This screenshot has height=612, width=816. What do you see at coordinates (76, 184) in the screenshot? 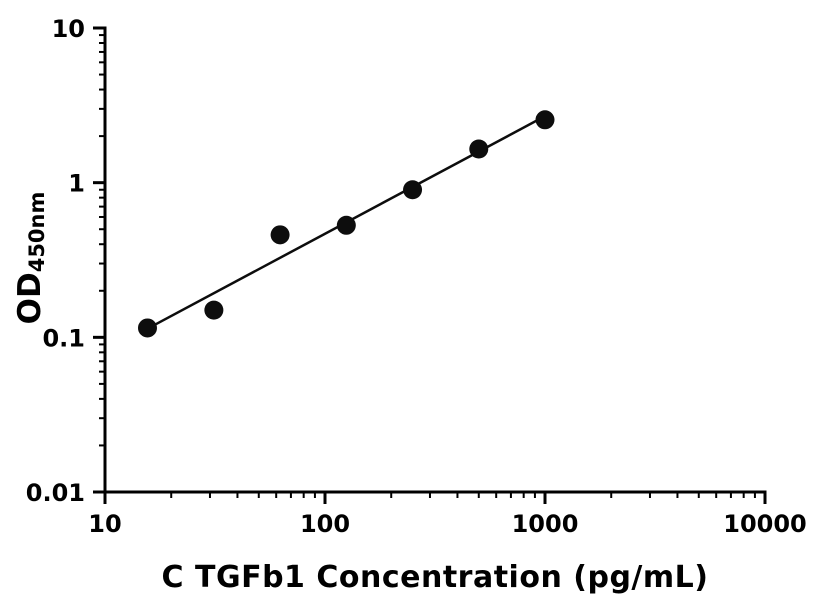
I see `y-tick-label: 1` at bounding box center [76, 184].